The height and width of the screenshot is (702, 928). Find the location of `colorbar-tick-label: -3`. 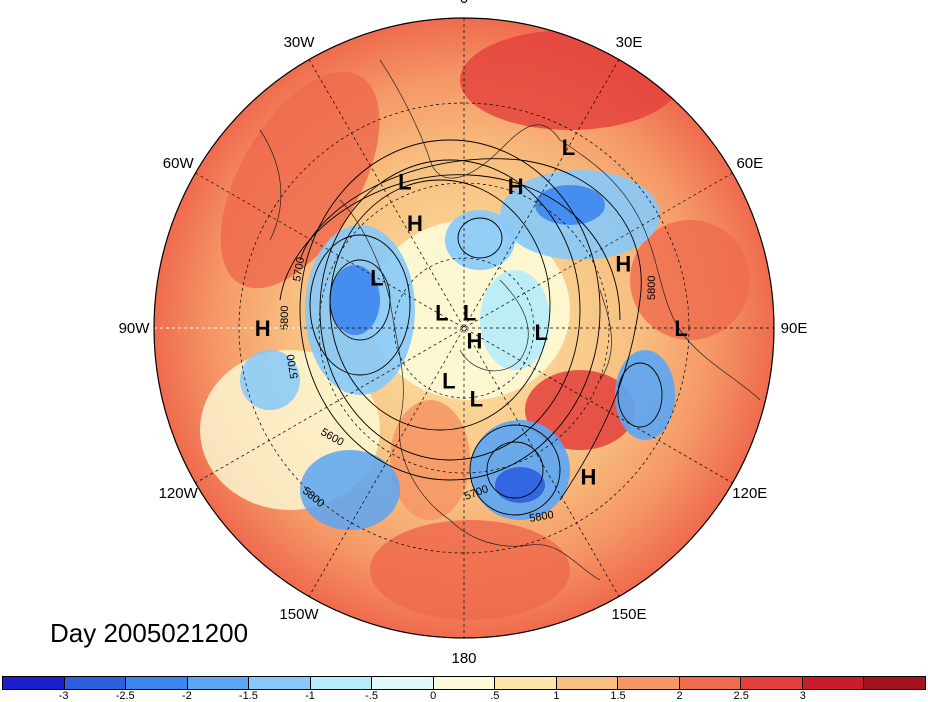

colorbar-tick-label: -3 is located at coordinates (63, 696).